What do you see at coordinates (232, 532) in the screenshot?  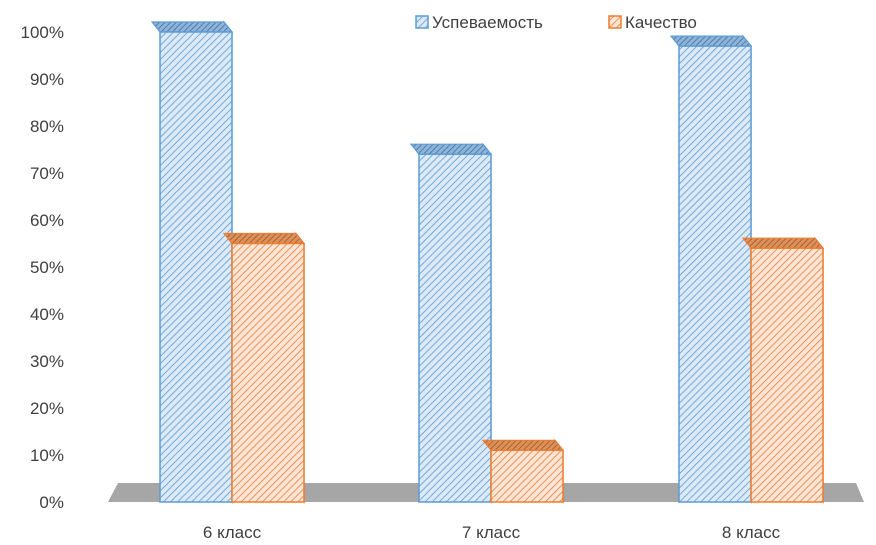 I see `x-category-label: 6 класс` at bounding box center [232, 532].